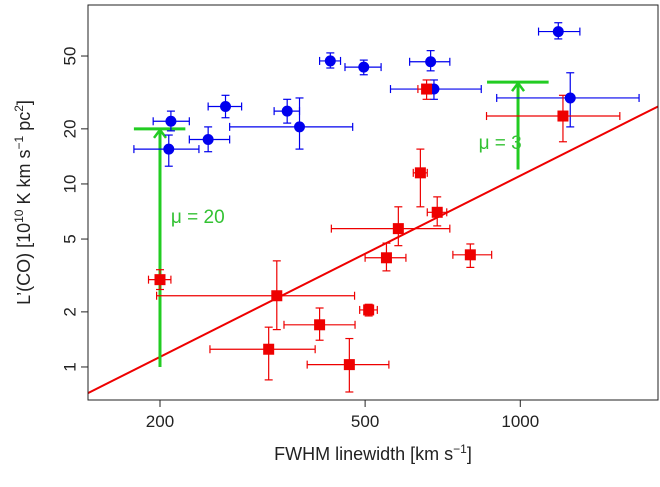 This screenshot has width=660, height=487. What do you see at coordinates (69, 183) in the screenshot?
I see `y-tick-label: 10` at bounding box center [69, 183].